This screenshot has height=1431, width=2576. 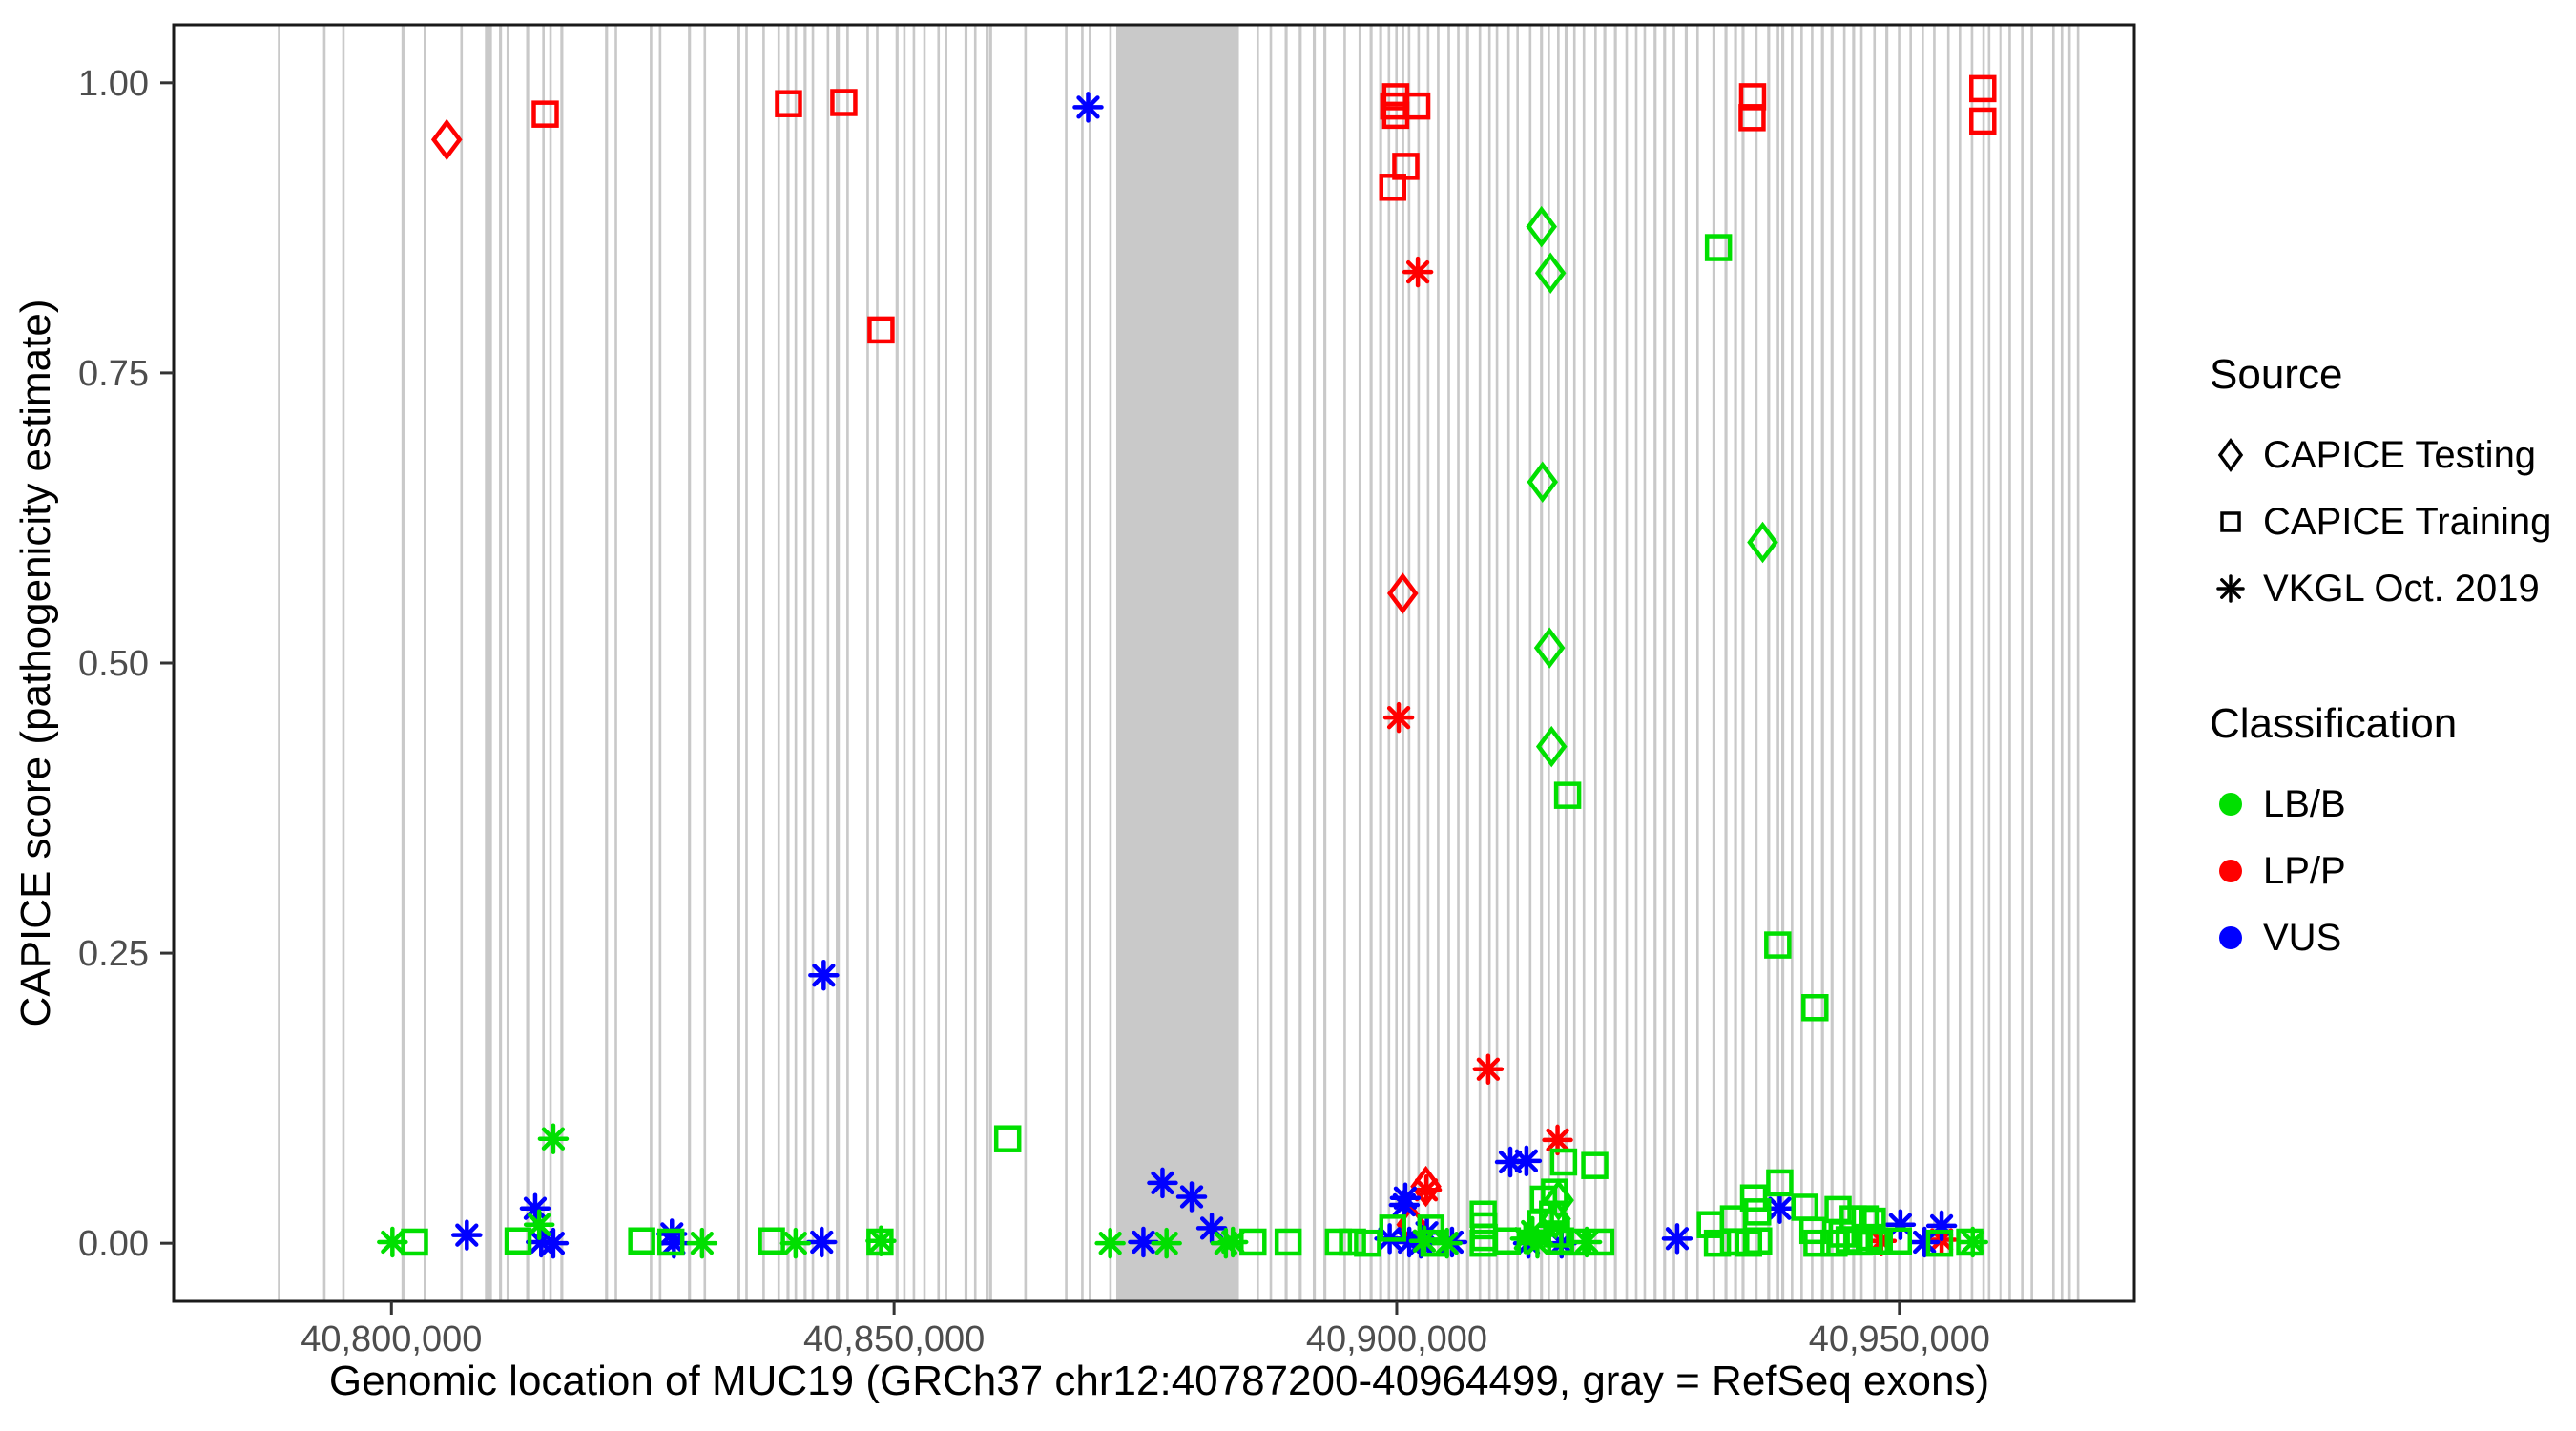 What do you see at coordinates (2230, 455) in the screenshot?
I see `diamond-icon` at bounding box center [2230, 455].